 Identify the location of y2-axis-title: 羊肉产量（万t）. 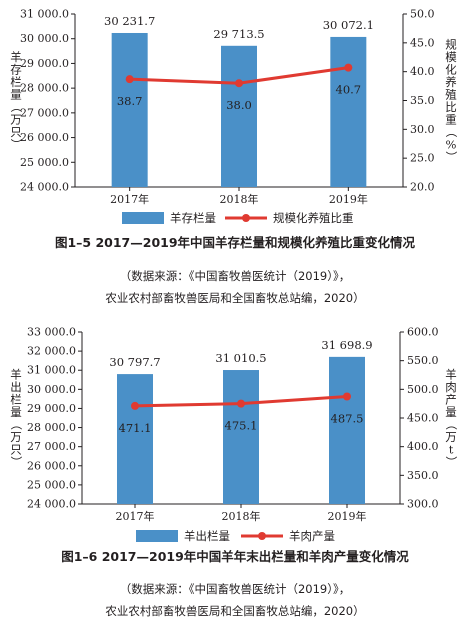
(451, 417).